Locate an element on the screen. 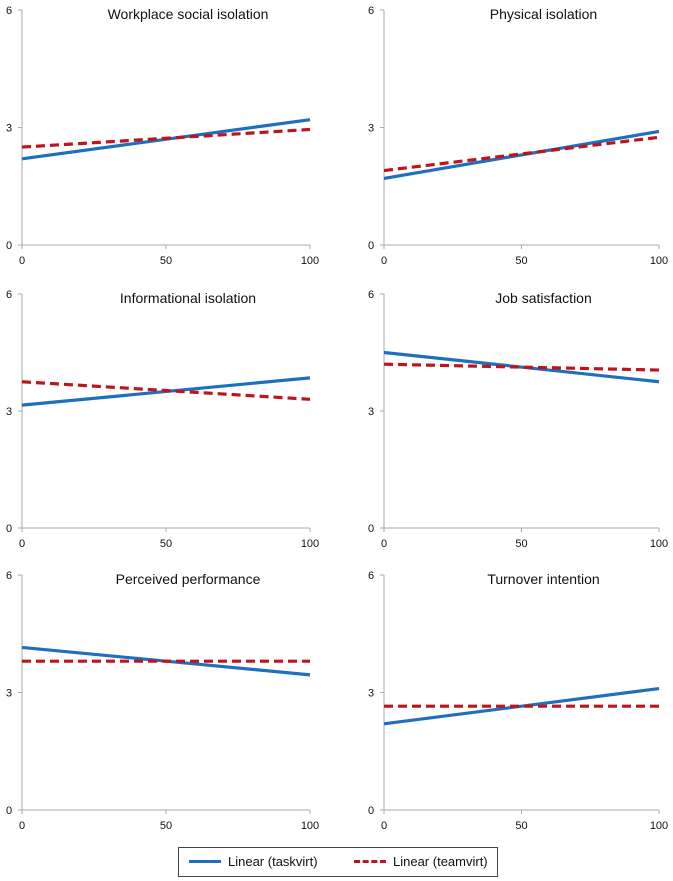 This screenshot has height=881, width=673. chart-panel-4: 0 3 6 0 50 100 Job satisfaction is located at coordinates (518, 419).